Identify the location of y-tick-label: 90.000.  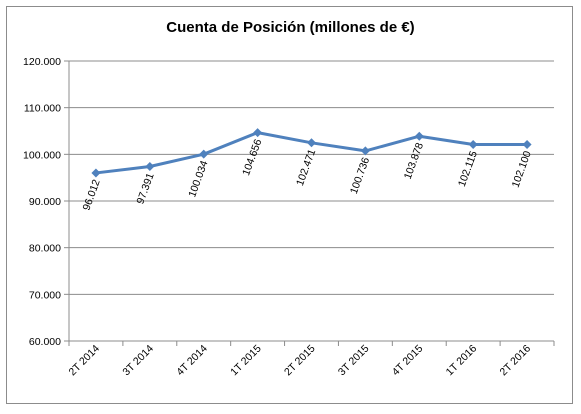
(45, 202).